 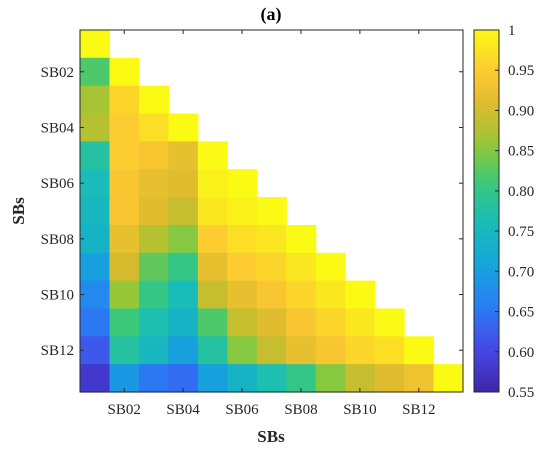 What do you see at coordinates (57, 351) in the screenshot?
I see `y-tick-label: SB12` at bounding box center [57, 351].